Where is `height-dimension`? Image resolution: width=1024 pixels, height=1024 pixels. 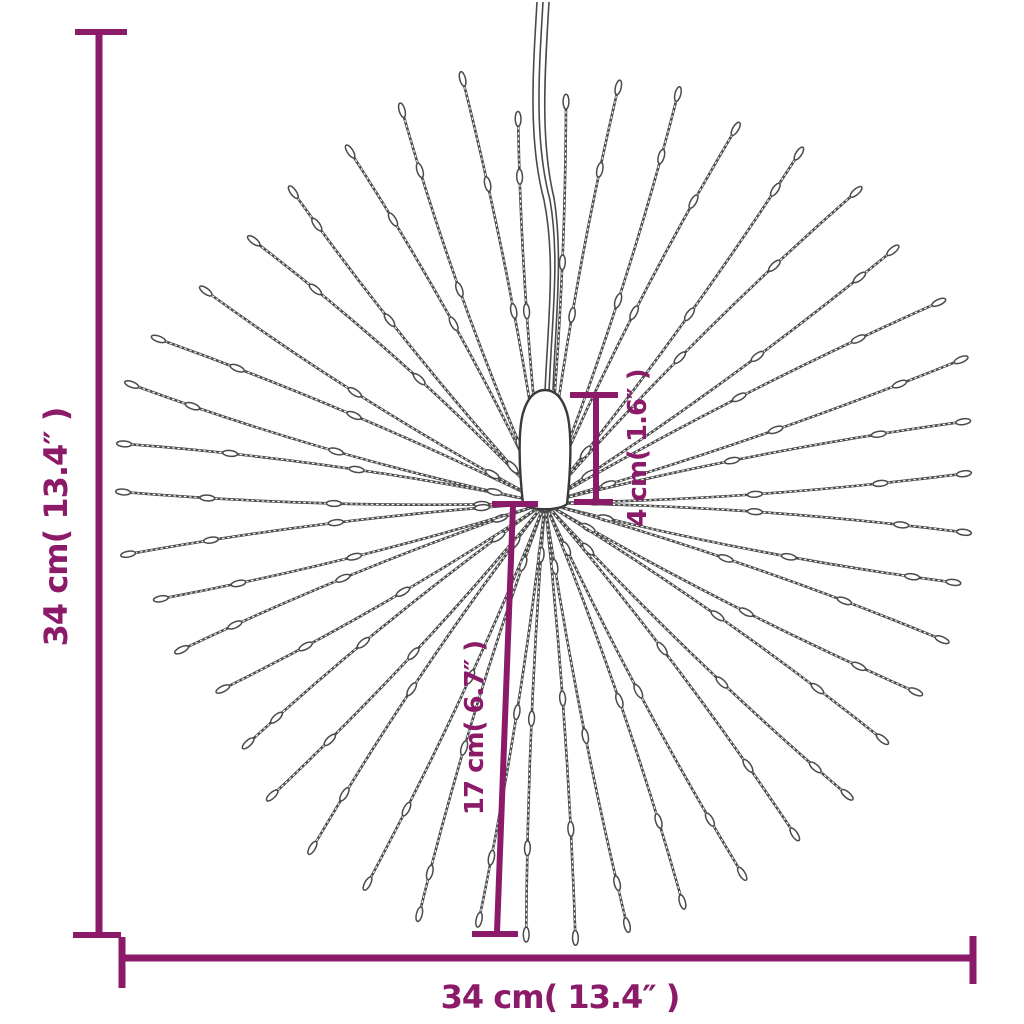
height-dimension is located at coordinates (100, 483).